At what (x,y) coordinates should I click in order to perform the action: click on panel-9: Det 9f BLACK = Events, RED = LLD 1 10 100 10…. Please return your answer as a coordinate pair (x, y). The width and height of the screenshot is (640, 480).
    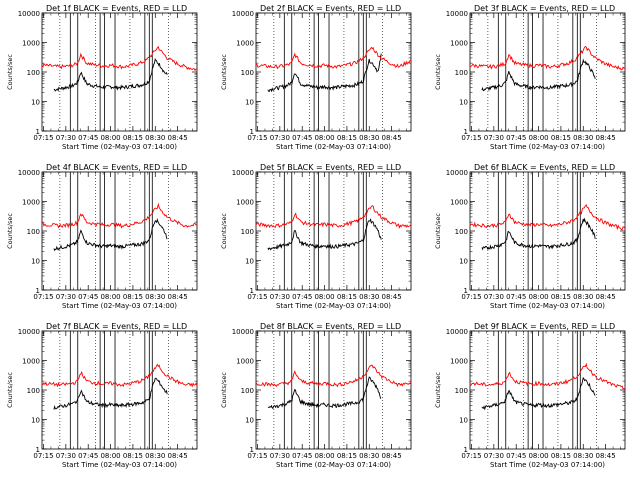
    Looking at the image, I should click on (530, 395).